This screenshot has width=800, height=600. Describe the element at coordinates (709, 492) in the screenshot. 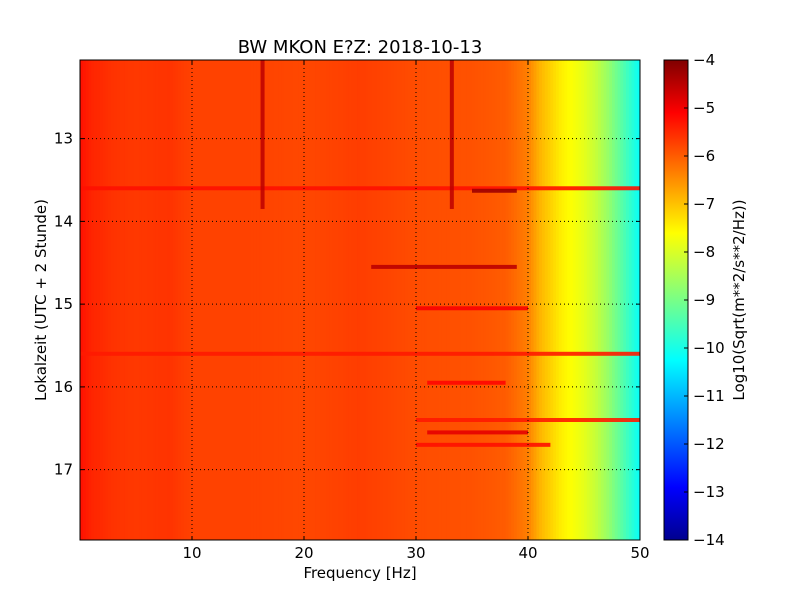

I see `colorbar-tick-label: −13` at that location.